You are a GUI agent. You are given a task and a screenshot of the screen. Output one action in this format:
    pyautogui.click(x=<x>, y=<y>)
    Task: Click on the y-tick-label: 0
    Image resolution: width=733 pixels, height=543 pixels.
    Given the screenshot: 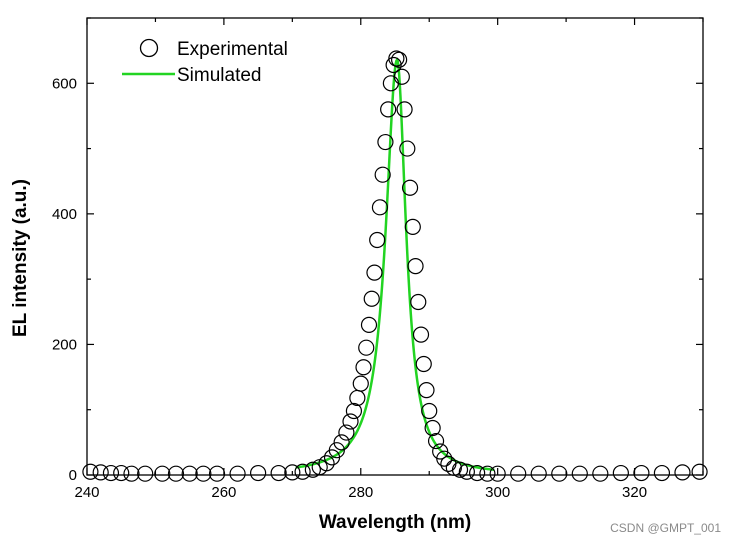 What is the action you would take?
    pyautogui.click(x=73, y=475)
    